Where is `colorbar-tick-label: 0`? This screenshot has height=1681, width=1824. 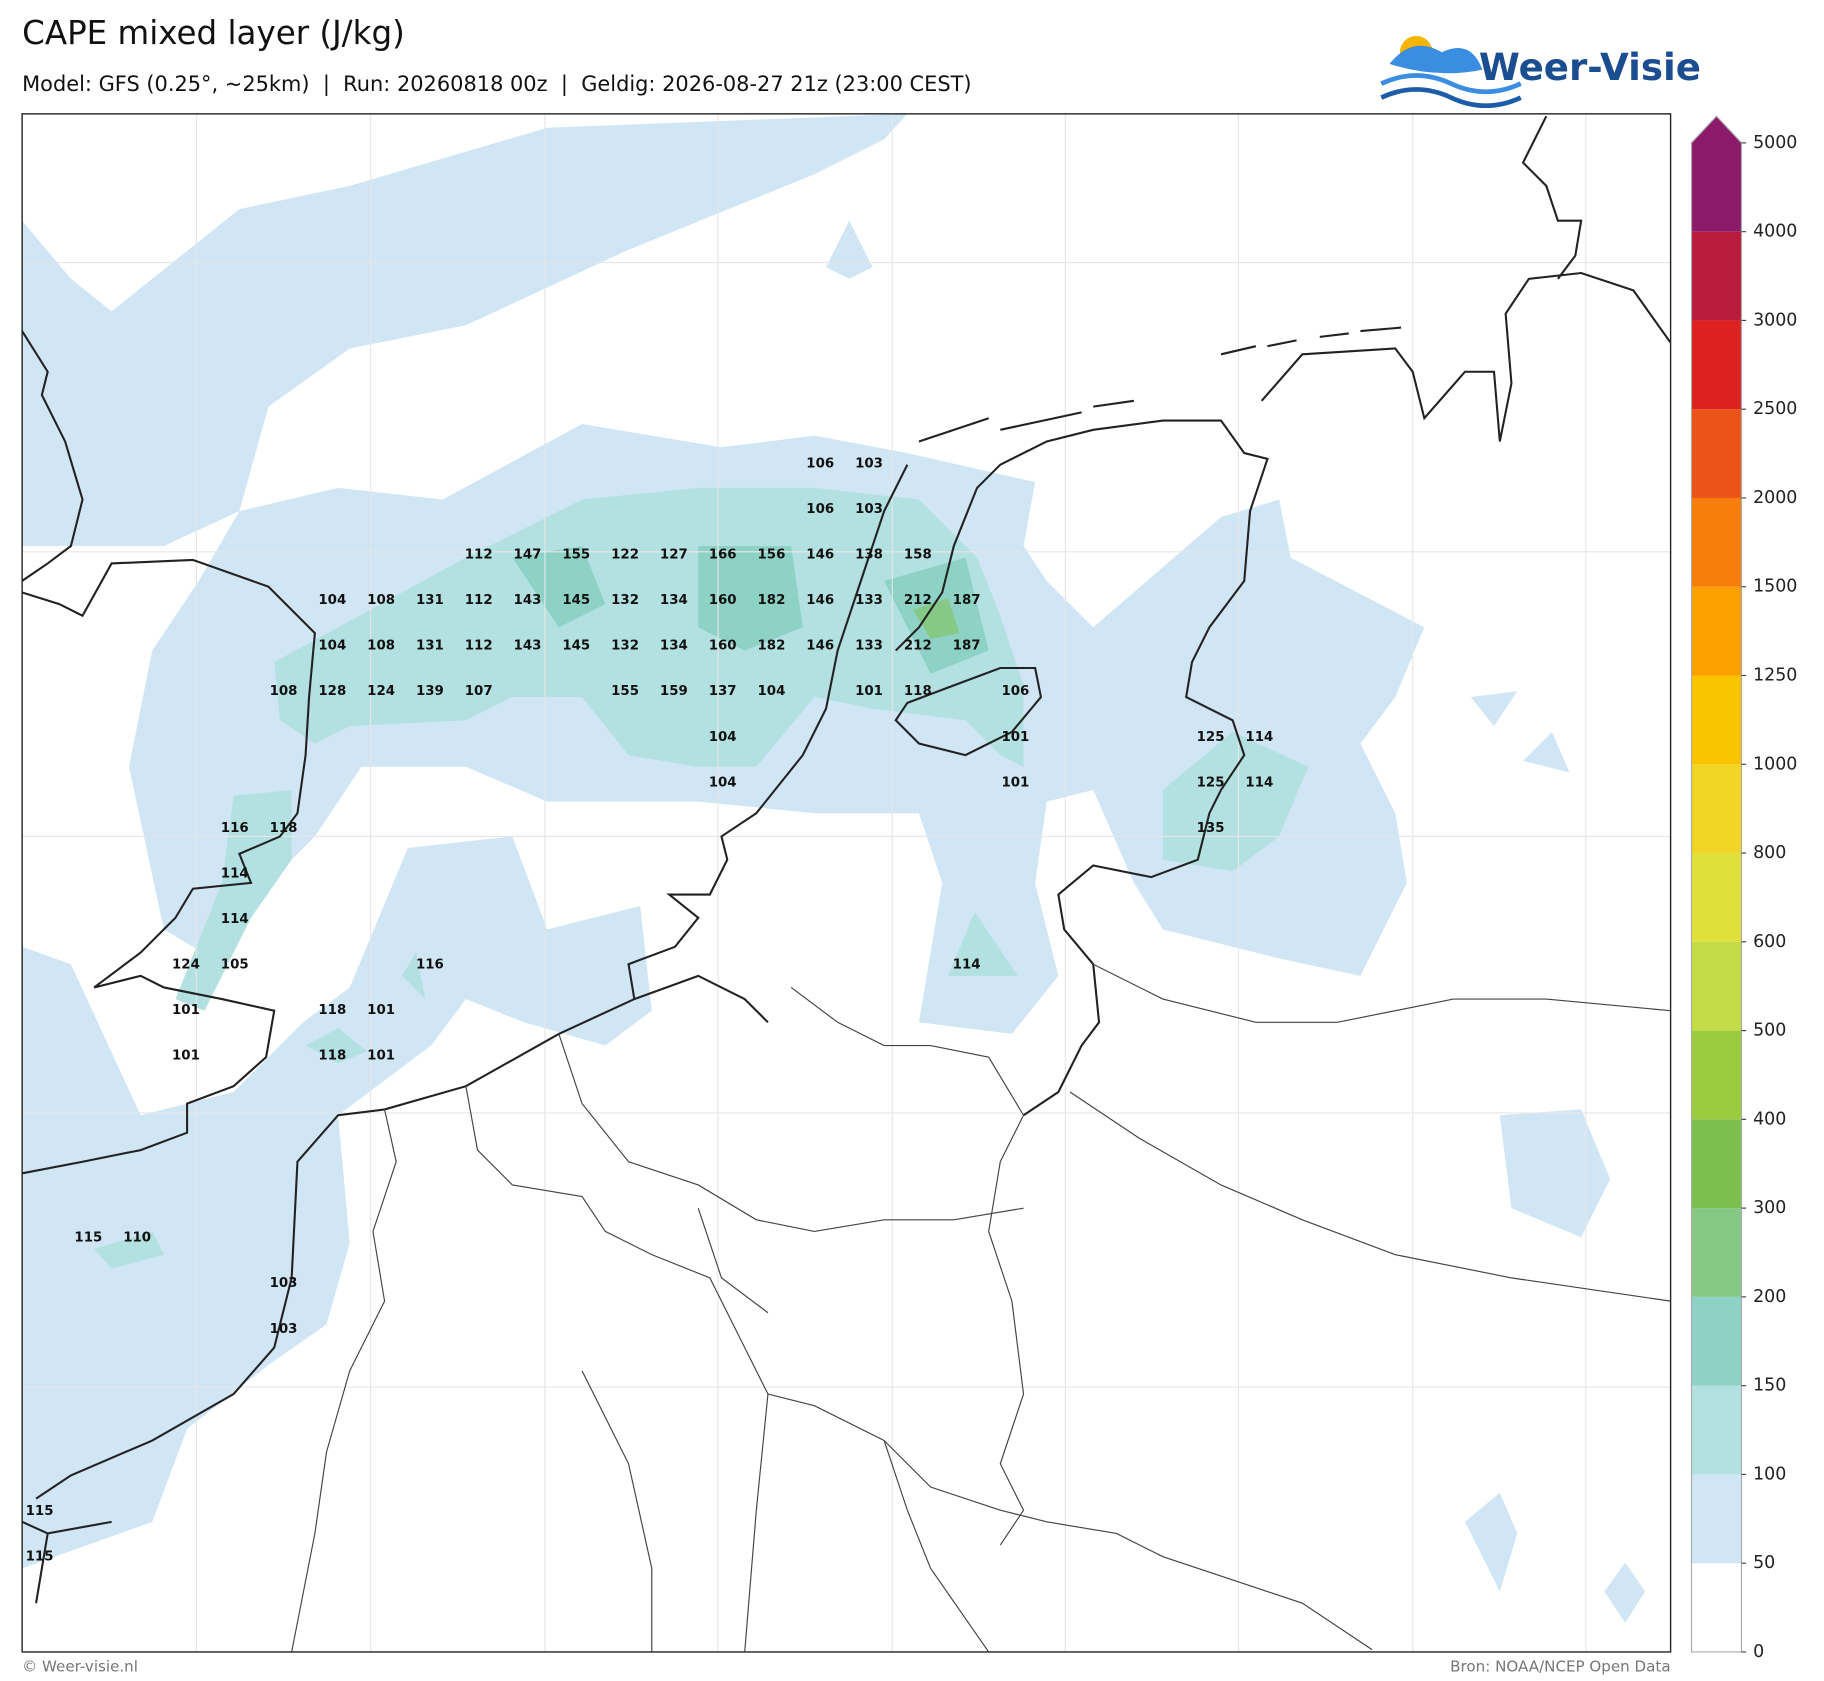
colorbar-tick-label: 0 is located at coordinates (1758, 1652).